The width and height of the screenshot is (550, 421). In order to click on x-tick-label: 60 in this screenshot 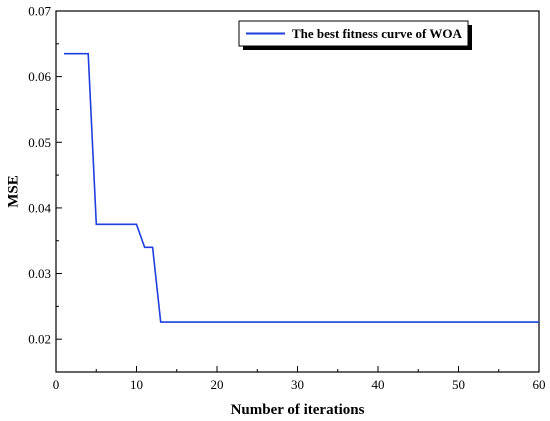, I will do `click(539, 384)`.